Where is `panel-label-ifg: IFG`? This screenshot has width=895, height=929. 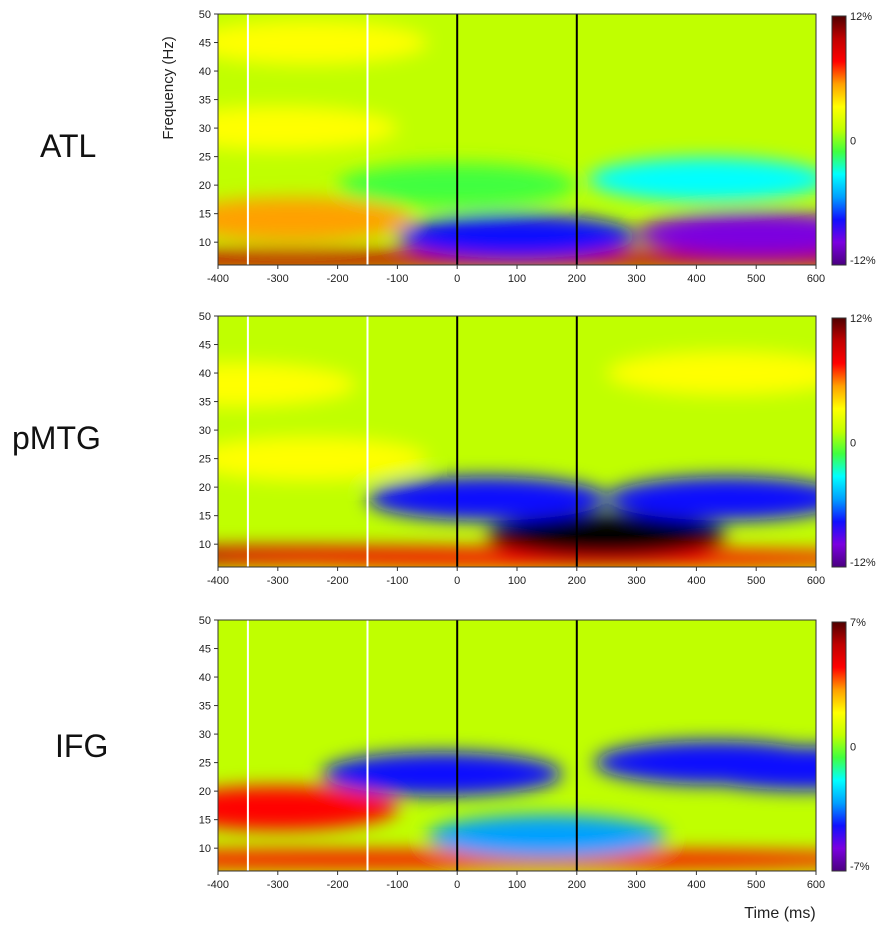 panel-label-ifg: IFG is located at coordinates (82, 746).